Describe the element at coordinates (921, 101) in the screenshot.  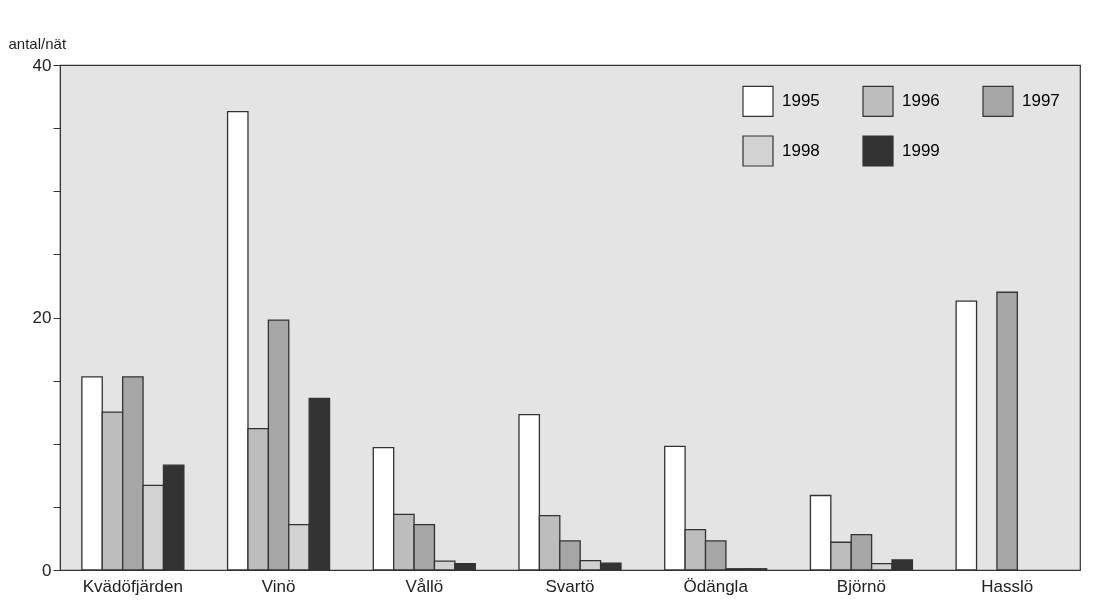
I see `legend-label: 1996` at that location.